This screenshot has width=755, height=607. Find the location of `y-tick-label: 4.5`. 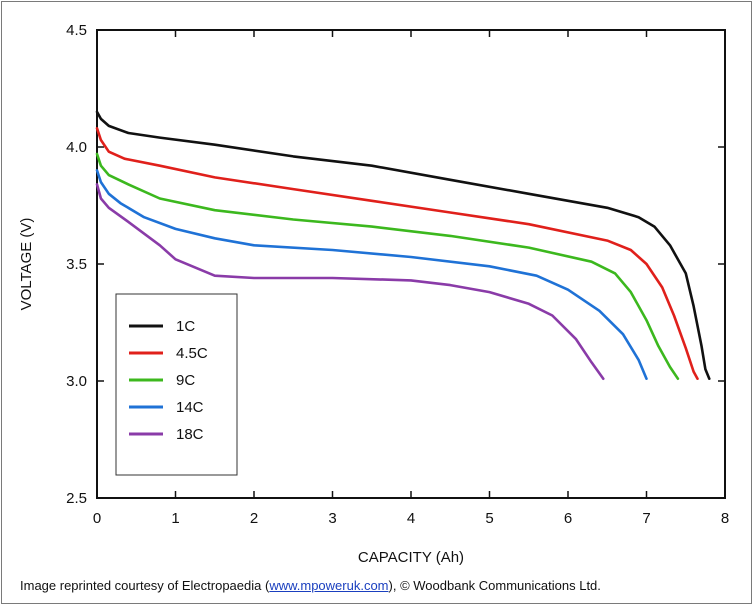

y-tick-label: 4.5 is located at coordinates (76, 30).